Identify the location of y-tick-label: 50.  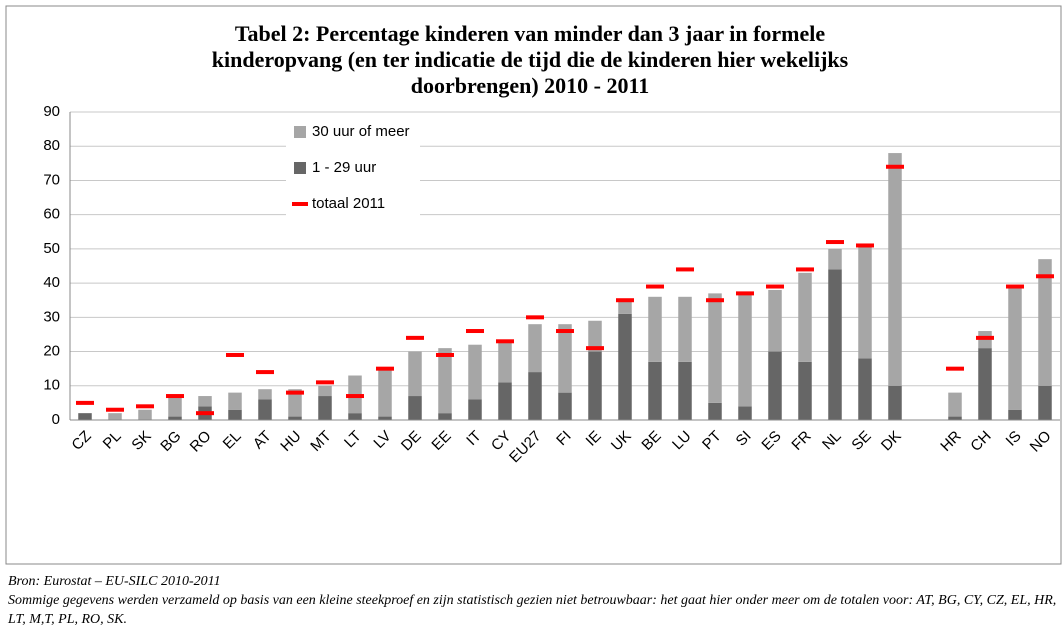
(51, 248).